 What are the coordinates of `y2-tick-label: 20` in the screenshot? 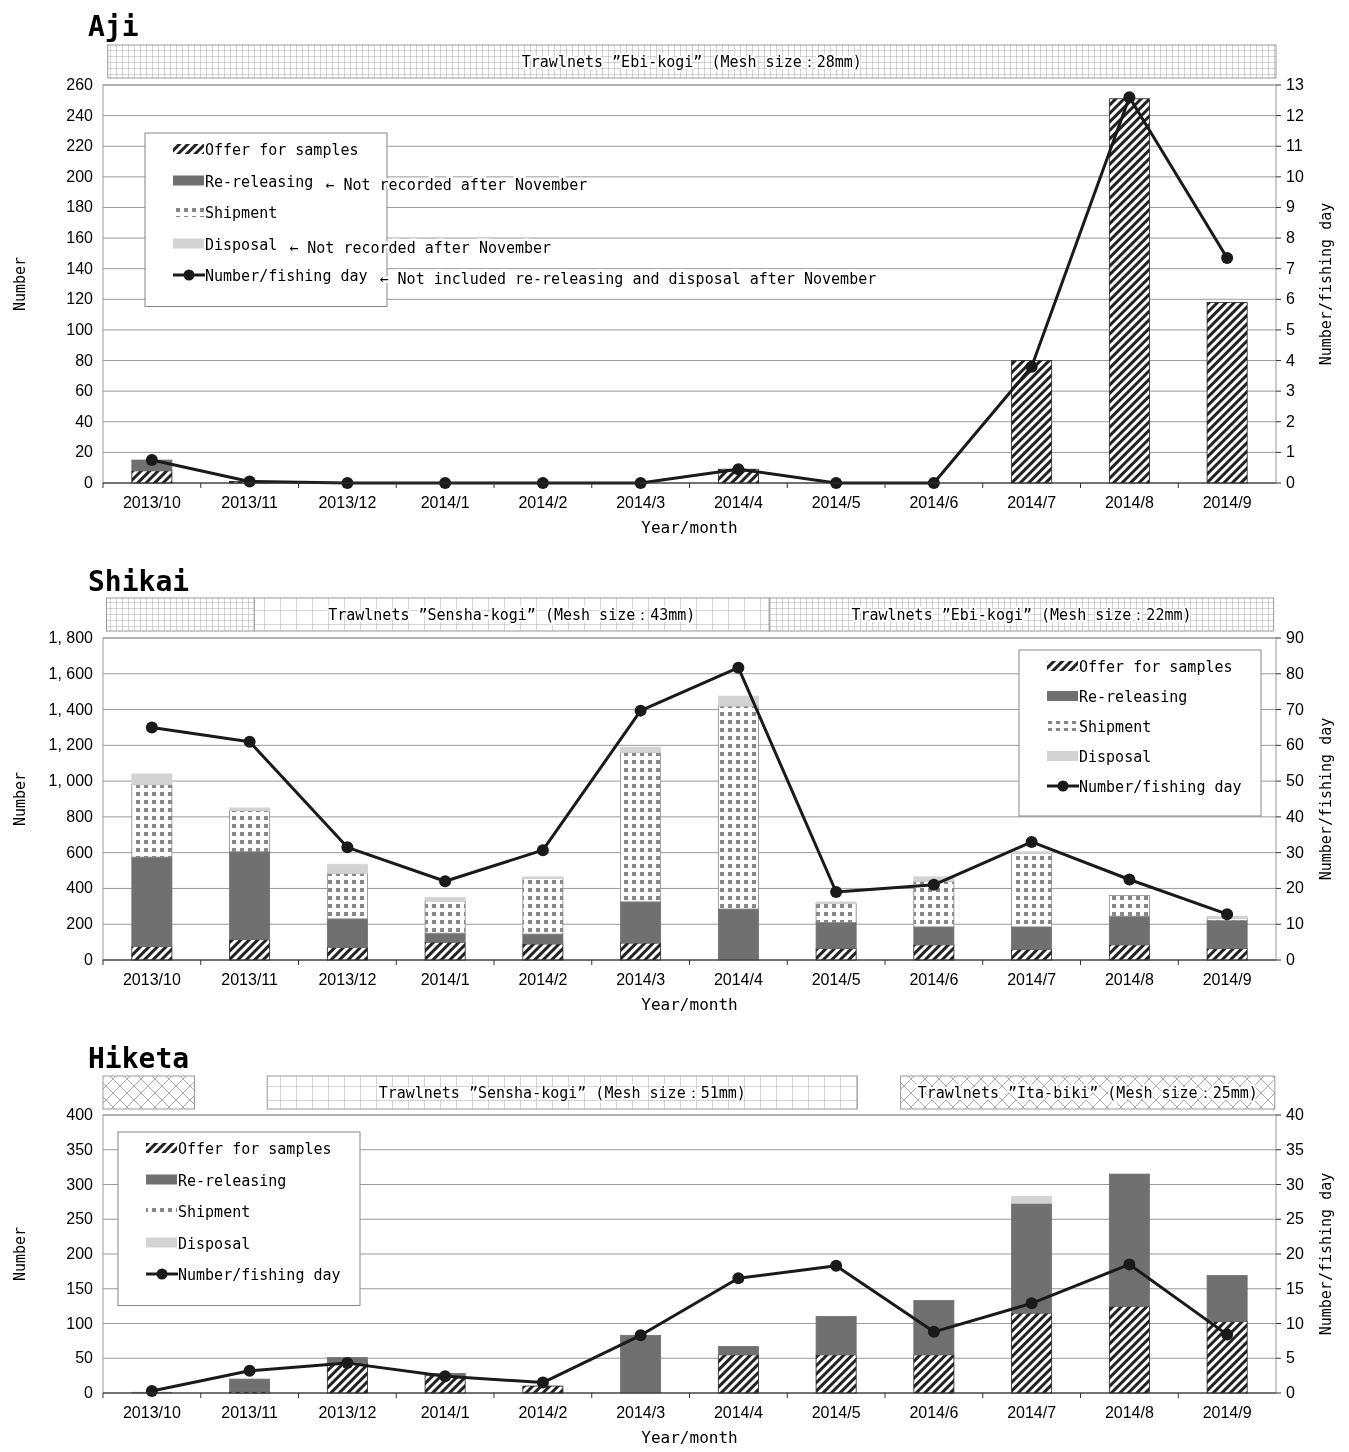 It's located at (1295, 888).